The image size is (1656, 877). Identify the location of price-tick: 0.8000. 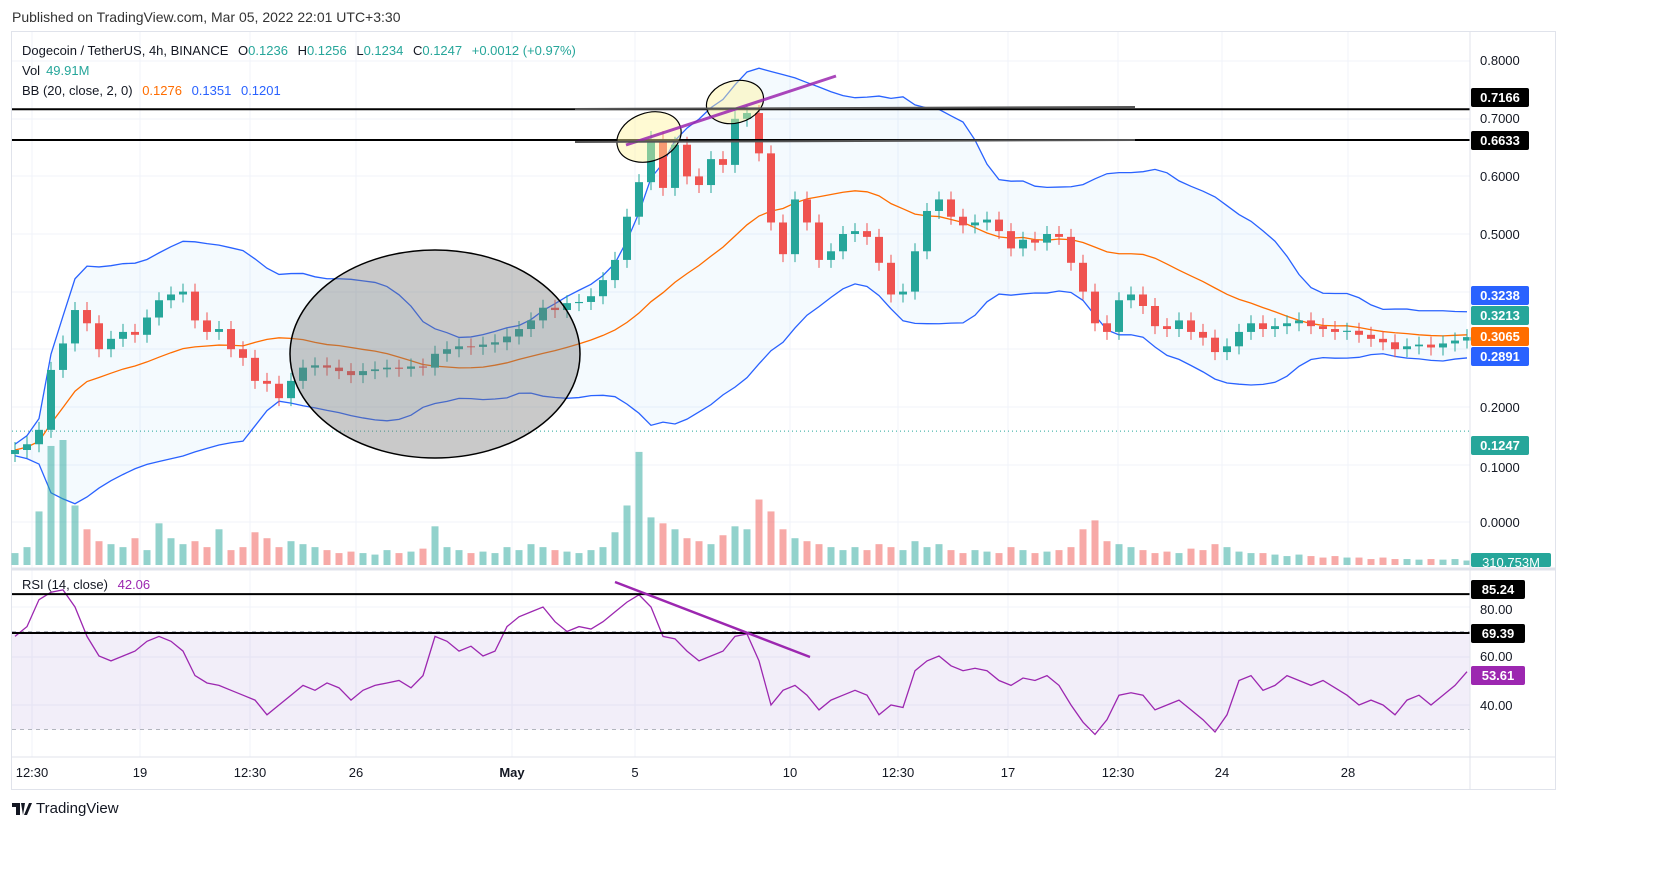
(1500, 60).